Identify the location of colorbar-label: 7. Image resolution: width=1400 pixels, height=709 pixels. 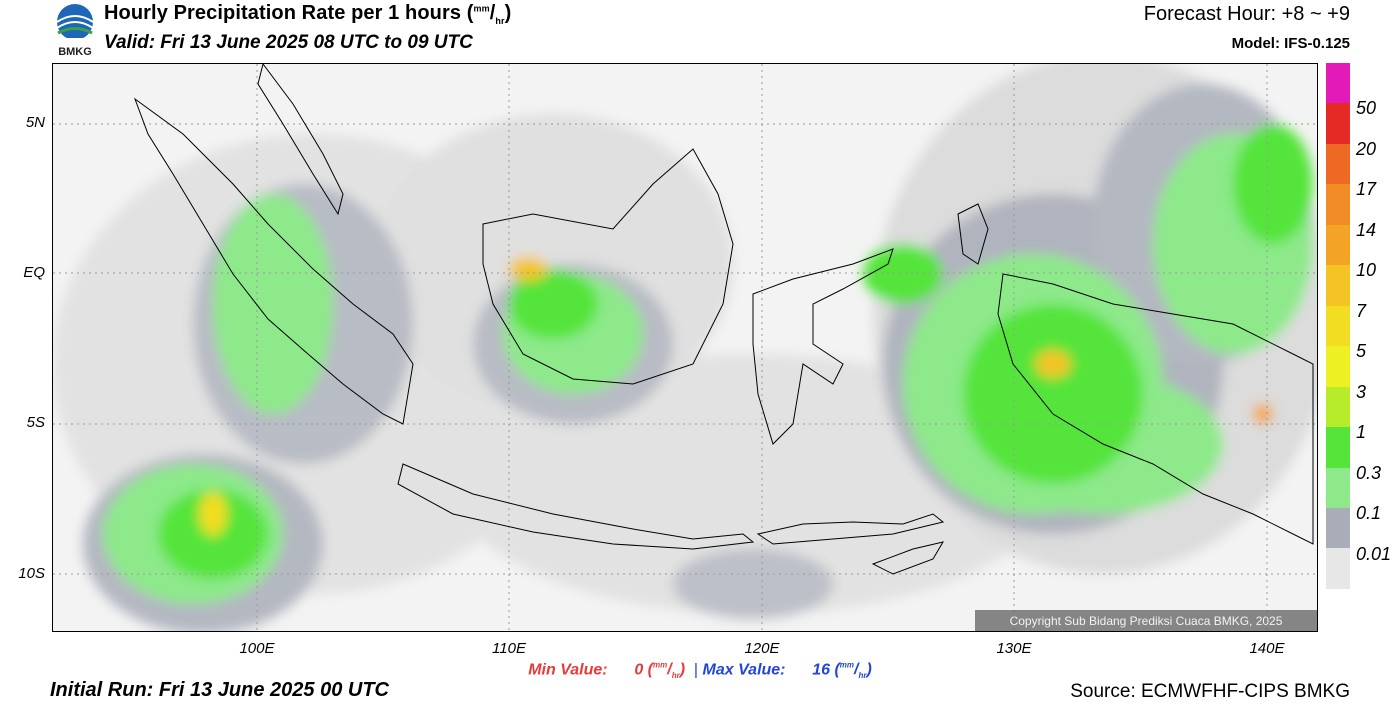
(1361, 310).